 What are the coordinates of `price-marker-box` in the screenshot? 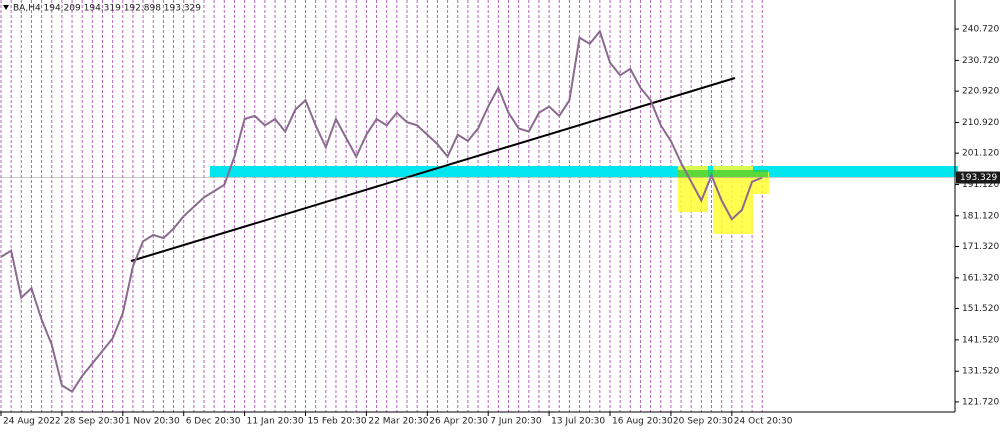 It's located at (978, 177).